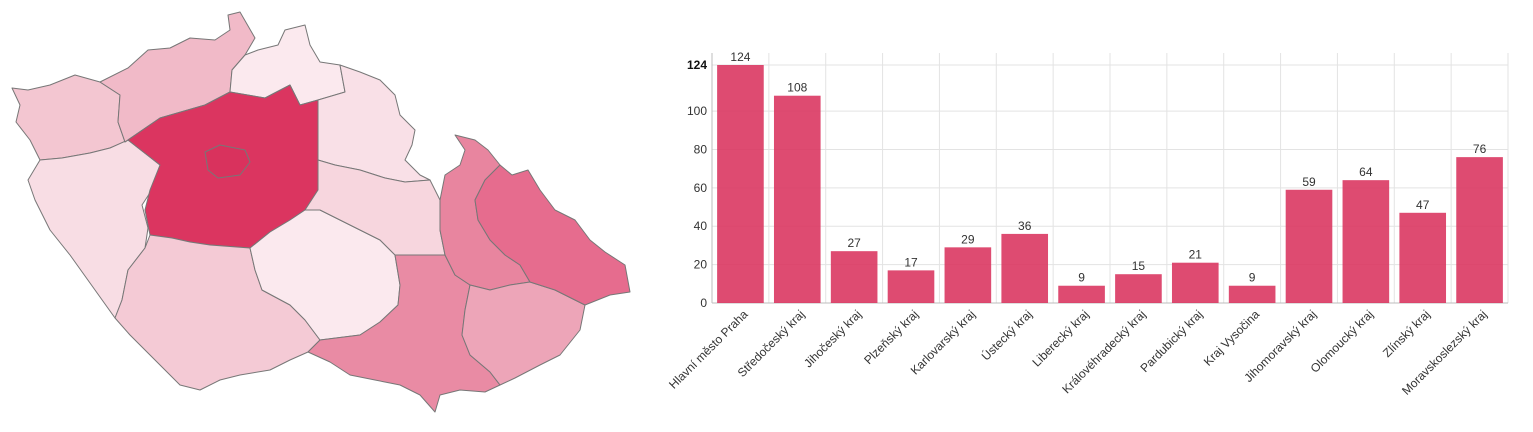 This screenshot has height=432, width=1533. I want to click on bar: Kraj Vysočina: 9, so click(1252, 294).